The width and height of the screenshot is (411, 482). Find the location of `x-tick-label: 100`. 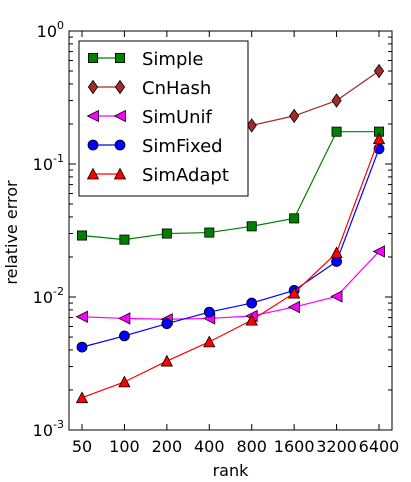

x-tick-label: 100 is located at coordinates (124, 446).